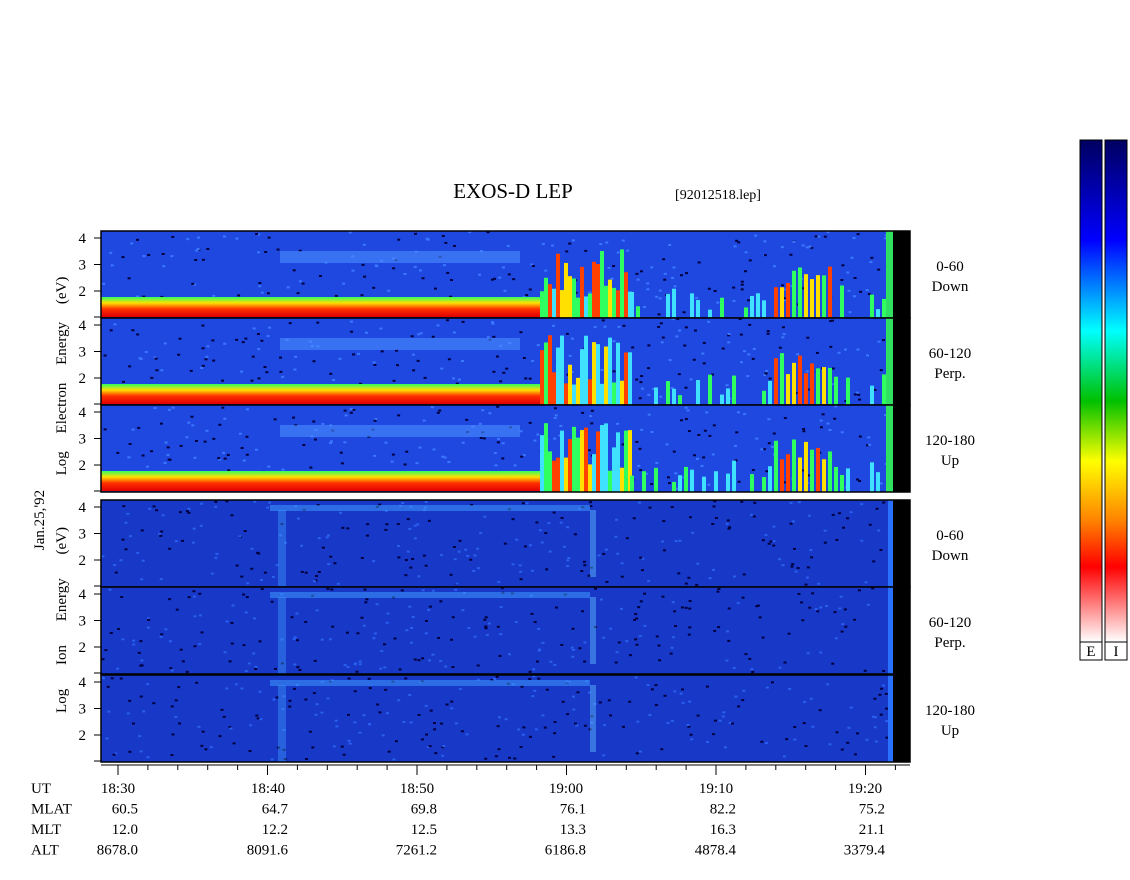 This screenshot has width=1130, height=880. Describe the element at coordinates (950, 267) in the screenshot. I see `channel-range: 0-60` at that location.